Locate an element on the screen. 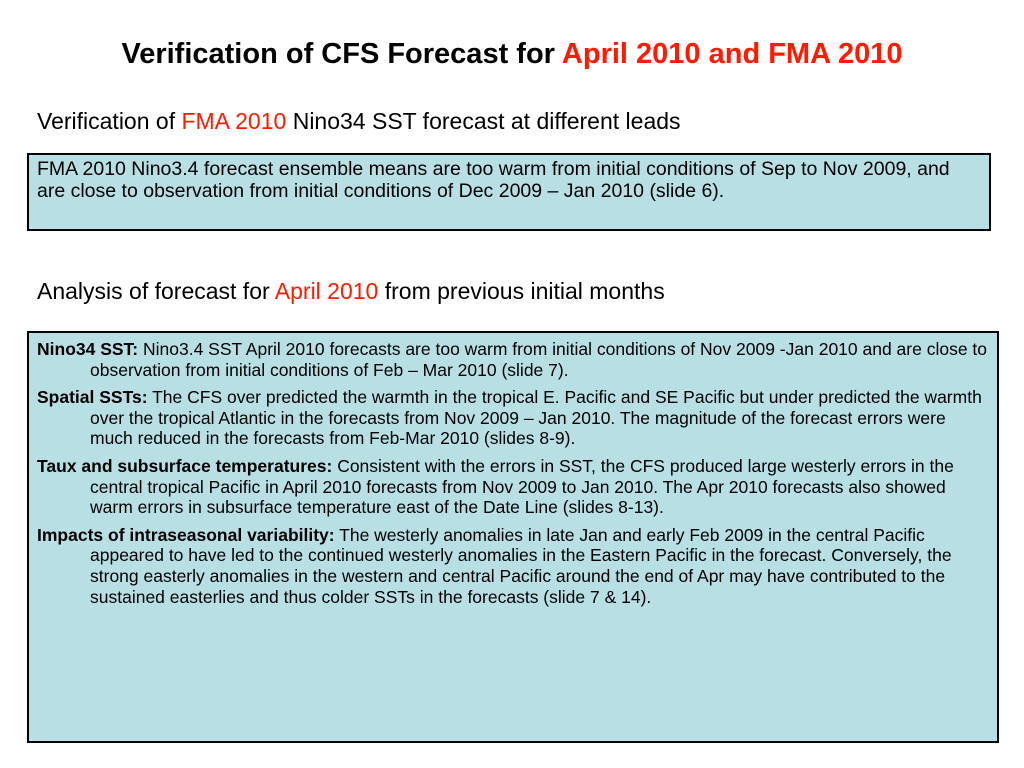 This screenshot has height=768, width=1024. analysis-item-label: Taux and subsurface temperatures: is located at coordinates (185, 465).